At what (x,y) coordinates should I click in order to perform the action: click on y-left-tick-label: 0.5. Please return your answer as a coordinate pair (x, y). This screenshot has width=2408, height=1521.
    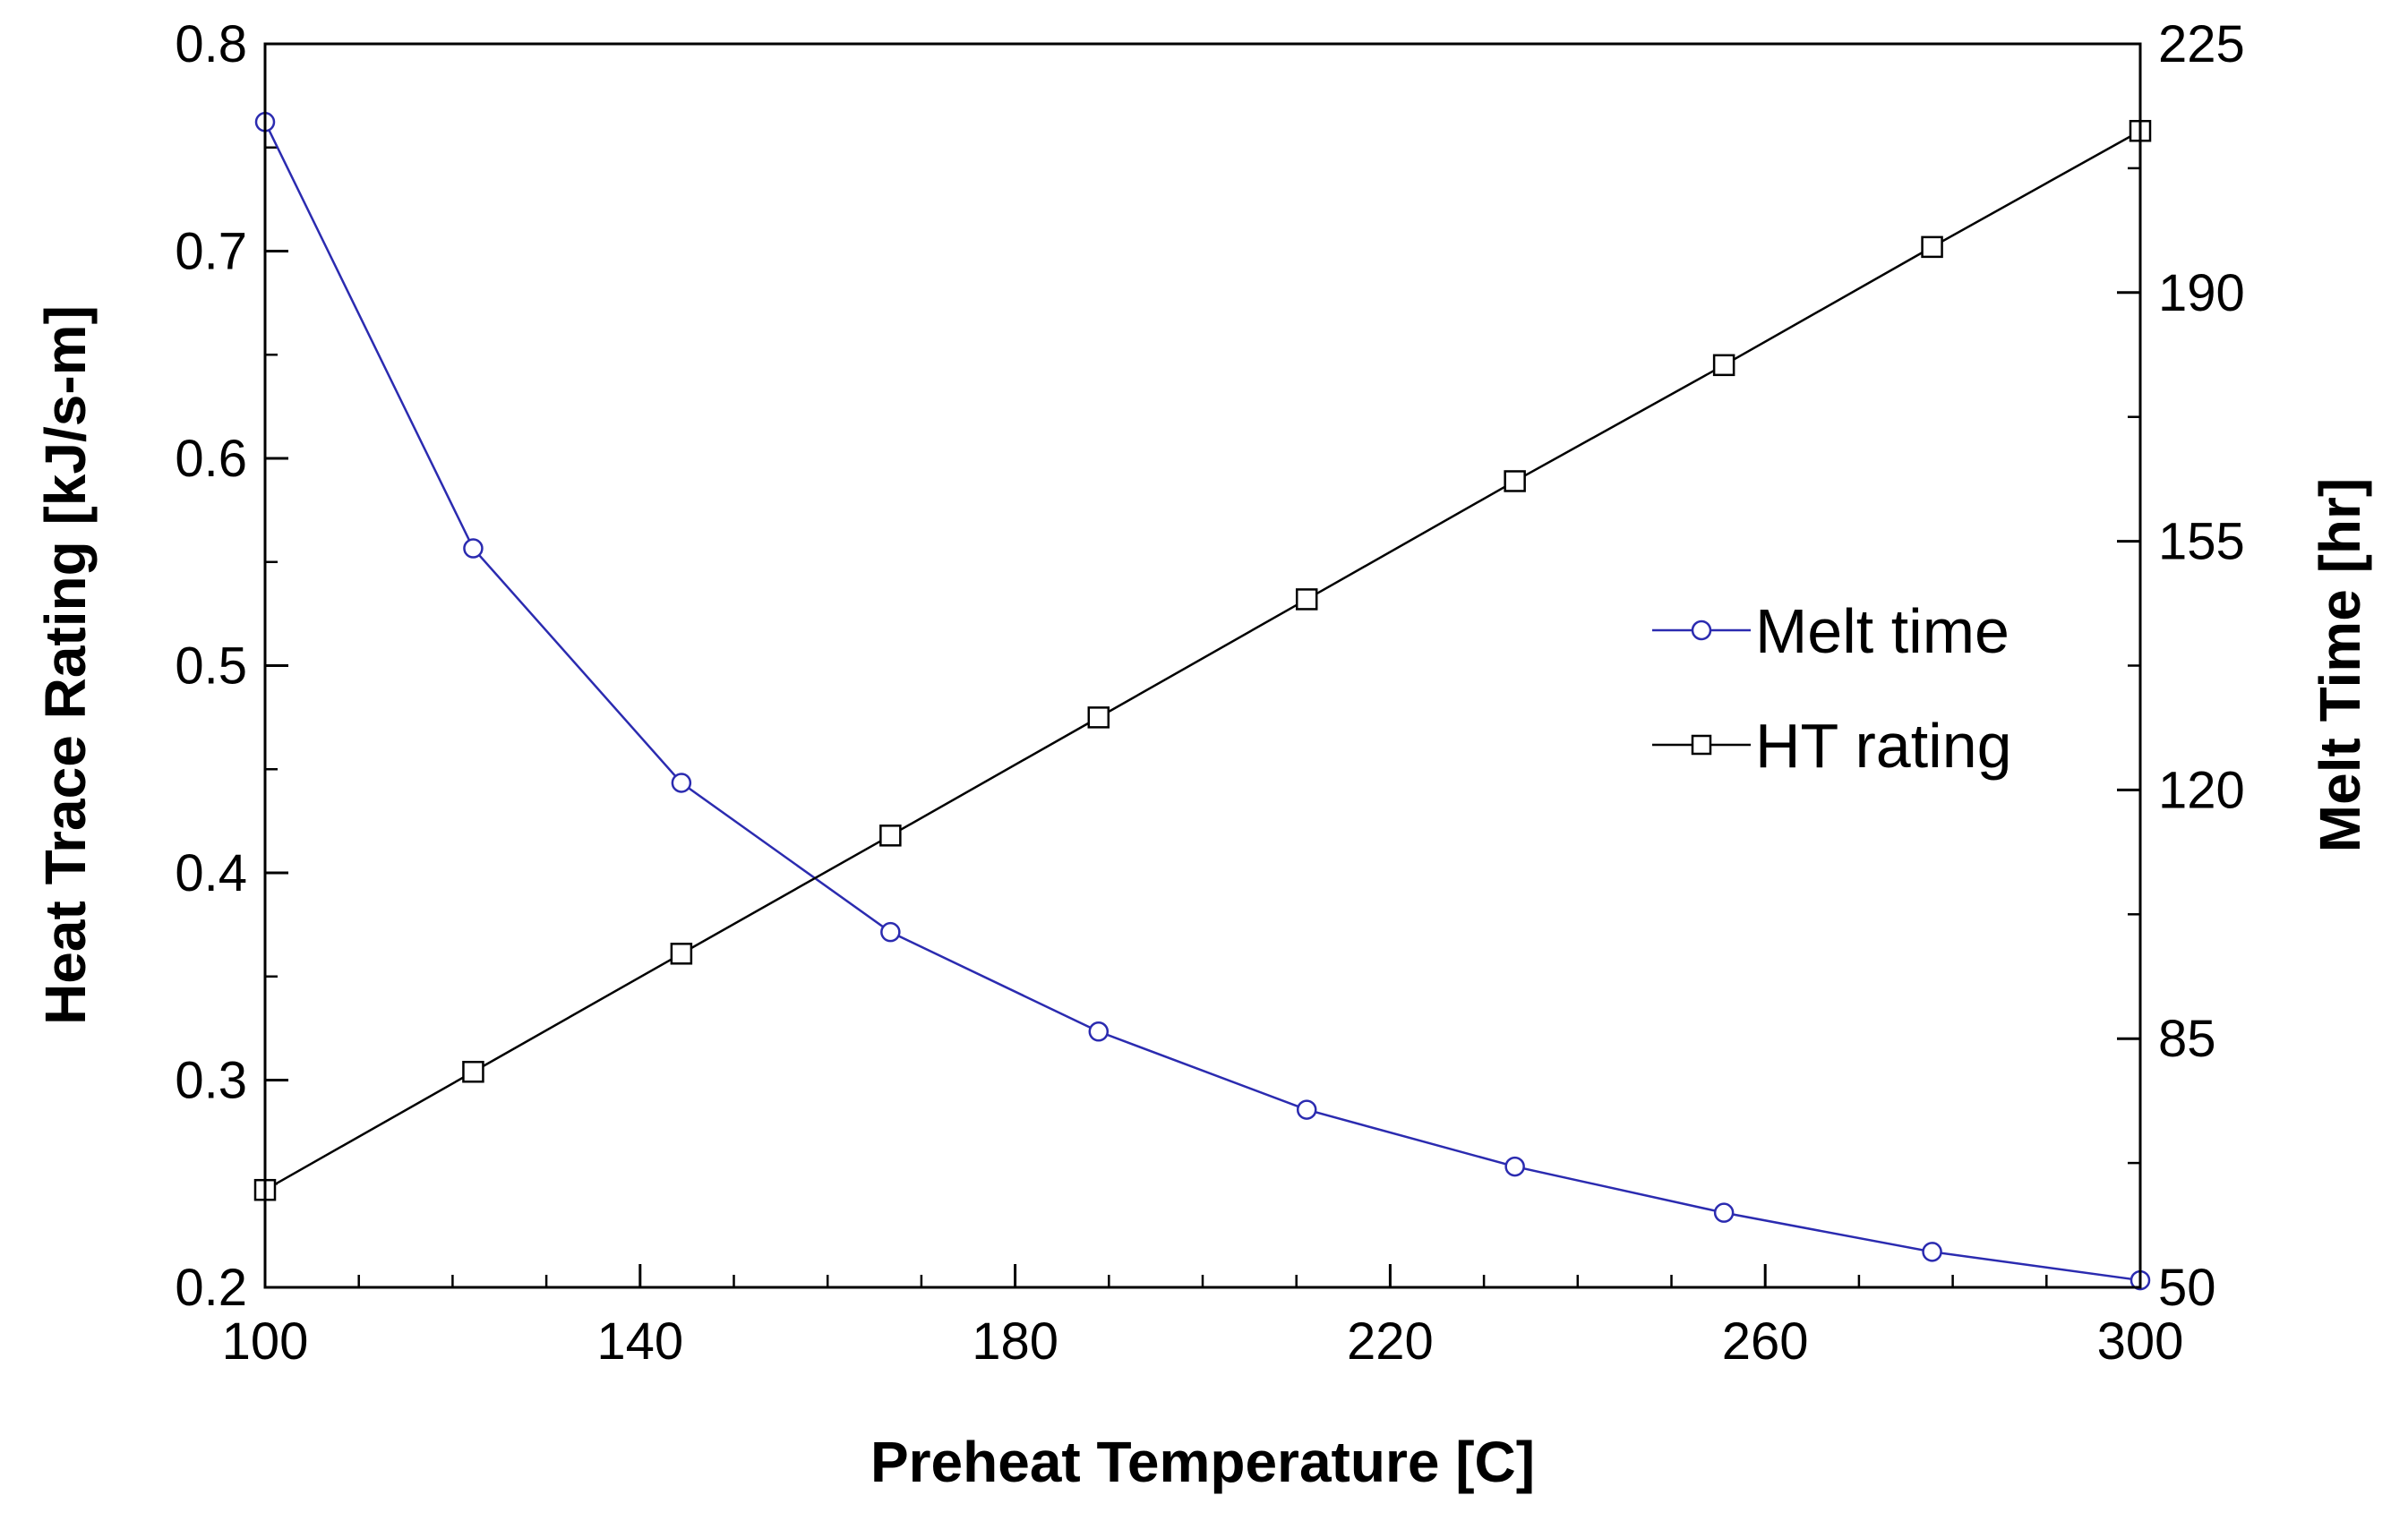
    Looking at the image, I should click on (211, 667).